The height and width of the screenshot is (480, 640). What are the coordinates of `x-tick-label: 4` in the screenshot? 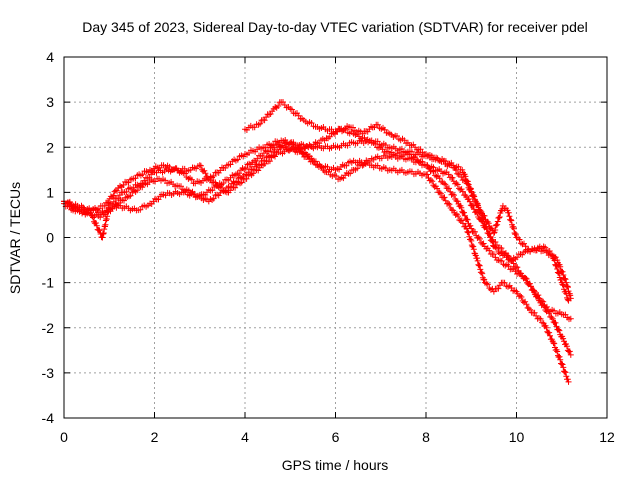 It's located at (245, 437).